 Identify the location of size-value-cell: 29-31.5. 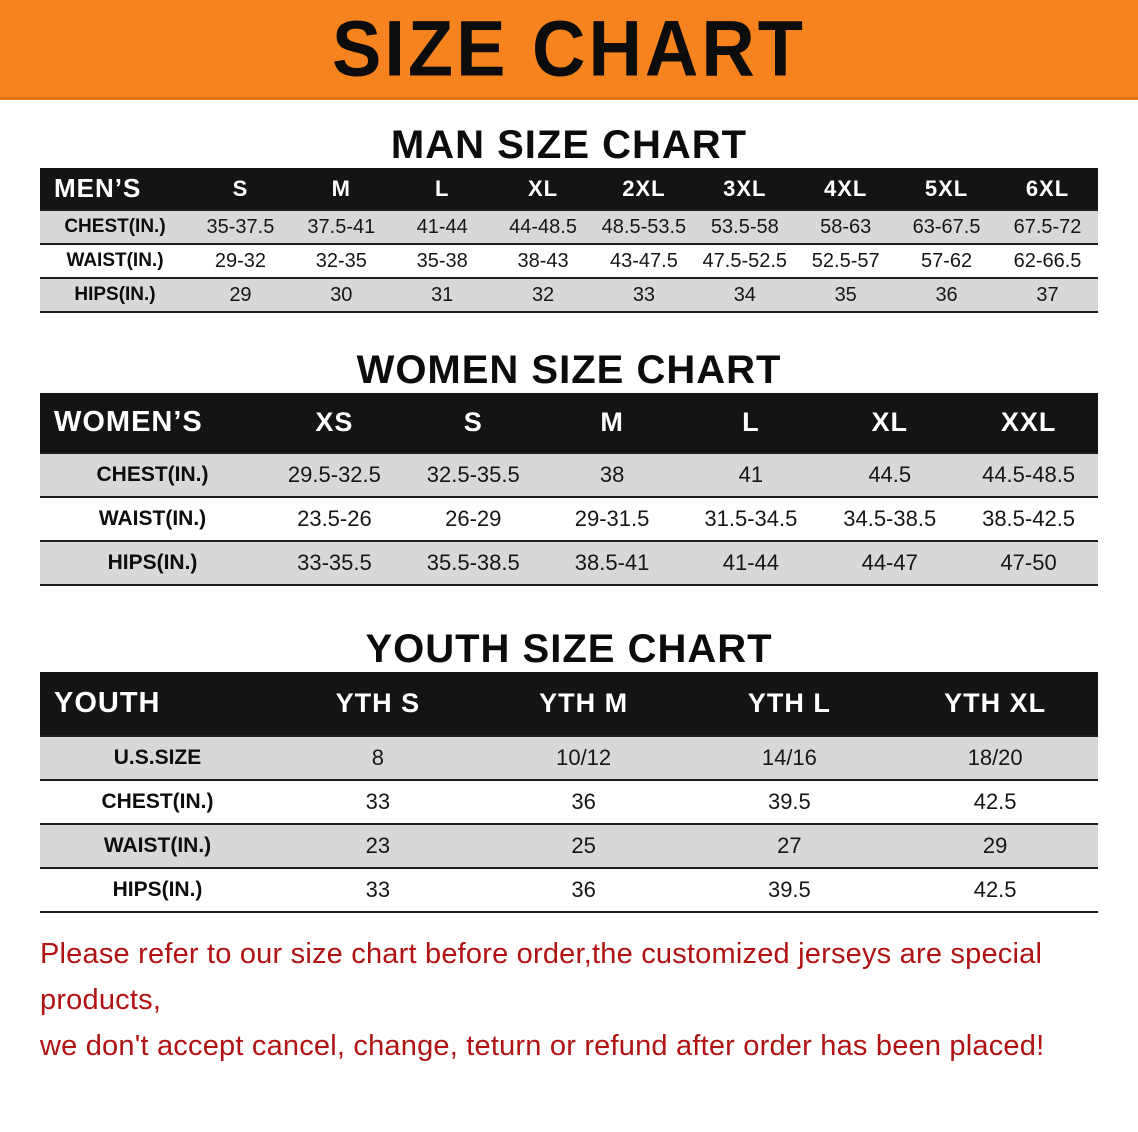
(612, 518).